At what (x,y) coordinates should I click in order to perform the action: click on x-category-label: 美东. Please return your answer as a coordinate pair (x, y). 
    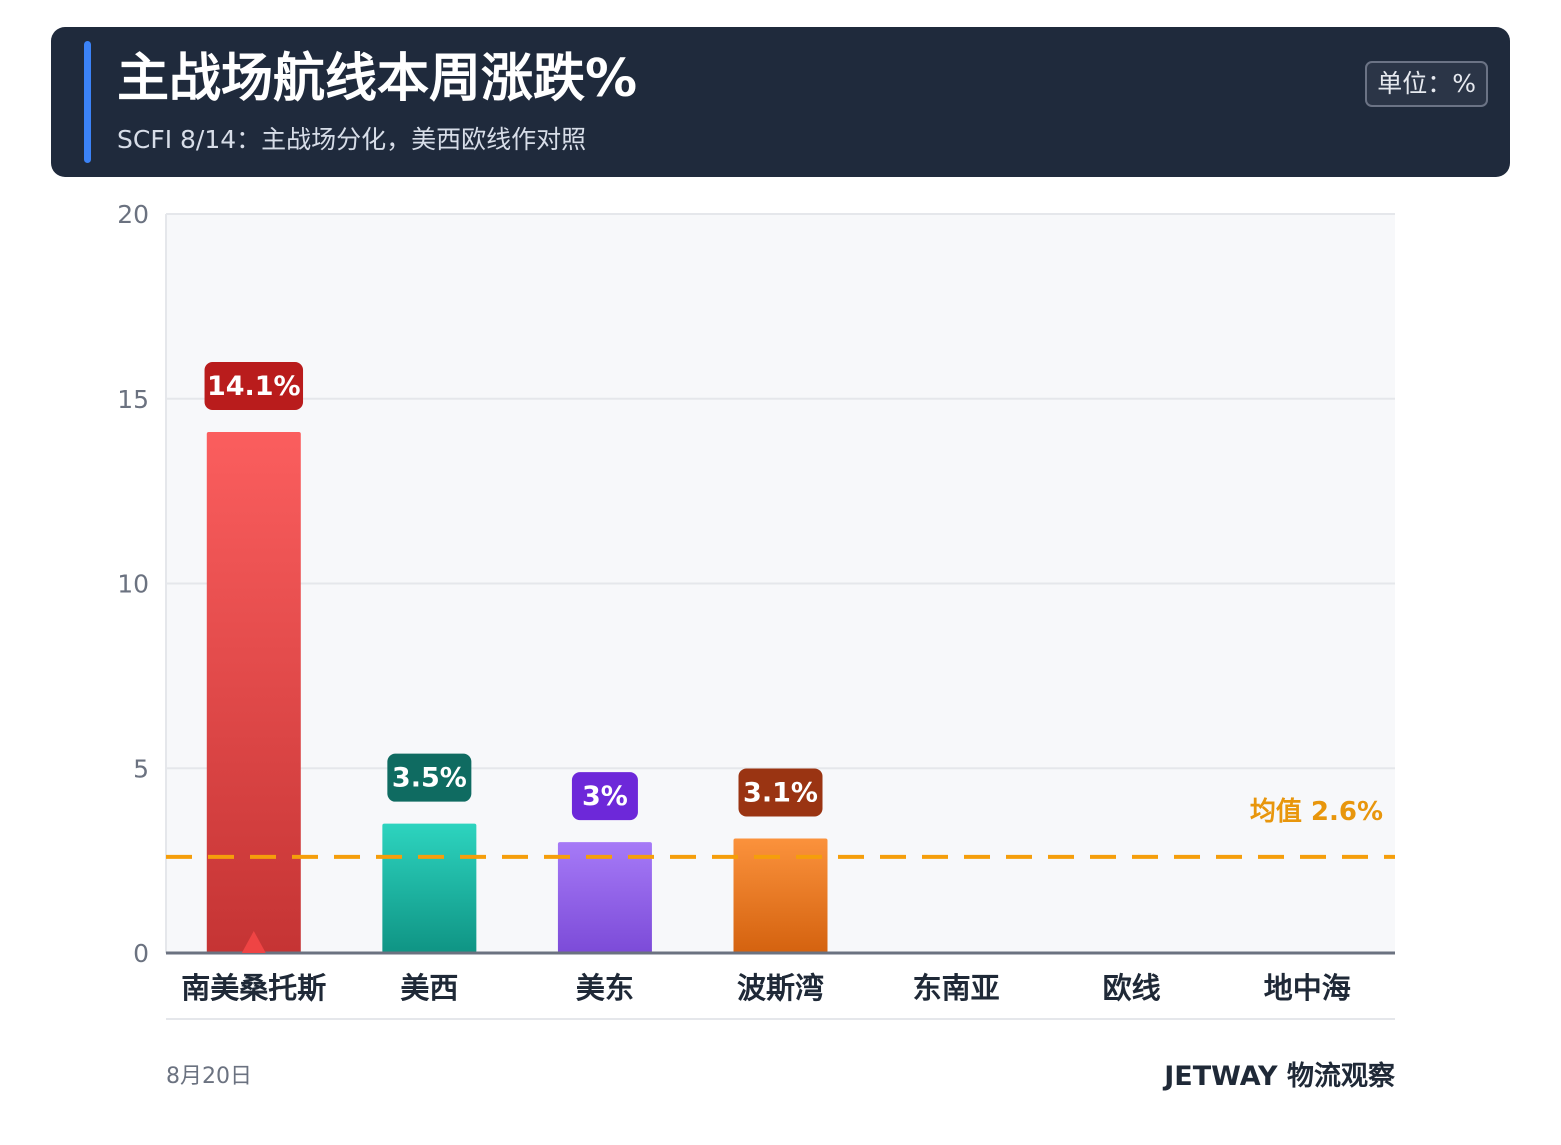
    Looking at the image, I should click on (605, 988).